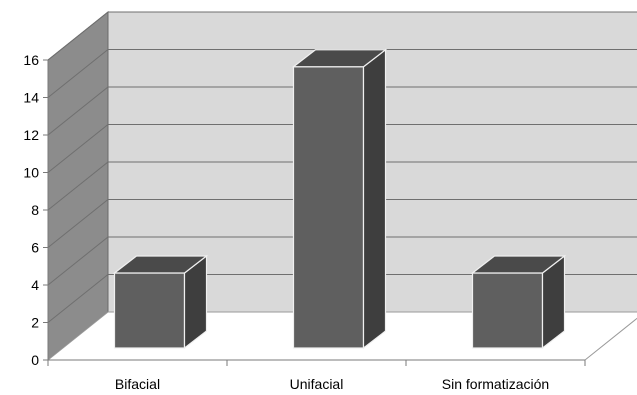 This screenshot has height=395, width=637. What do you see at coordinates (35, 248) in the screenshot?
I see `y-tick-label-6: 6` at bounding box center [35, 248].